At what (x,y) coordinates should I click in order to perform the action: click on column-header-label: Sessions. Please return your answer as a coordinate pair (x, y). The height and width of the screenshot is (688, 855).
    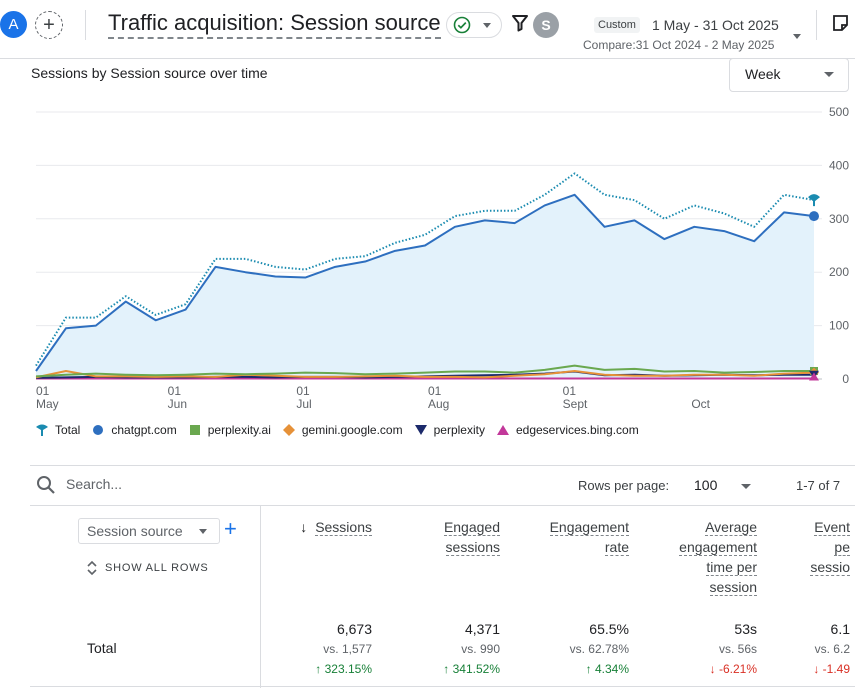
    Looking at the image, I should click on (343, 527).